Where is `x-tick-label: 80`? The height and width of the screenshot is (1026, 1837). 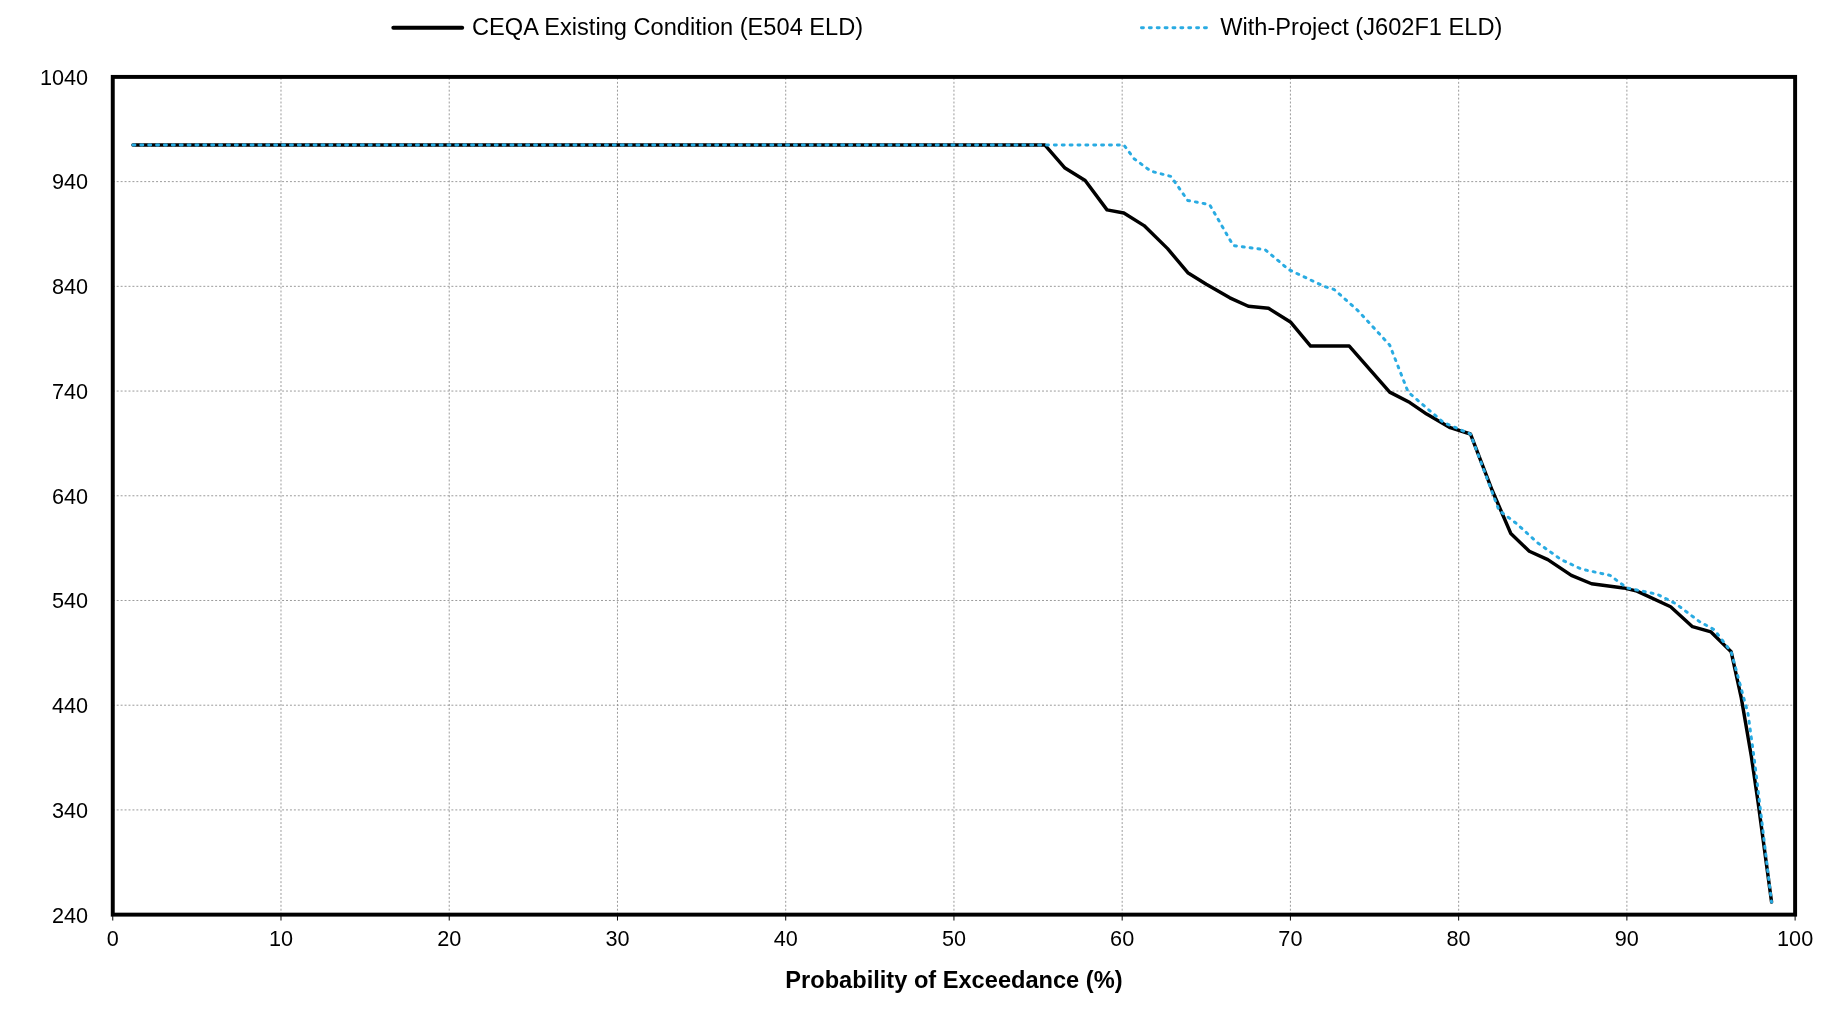
x-tick-label: 80 is located at coordinates (1458, 939).